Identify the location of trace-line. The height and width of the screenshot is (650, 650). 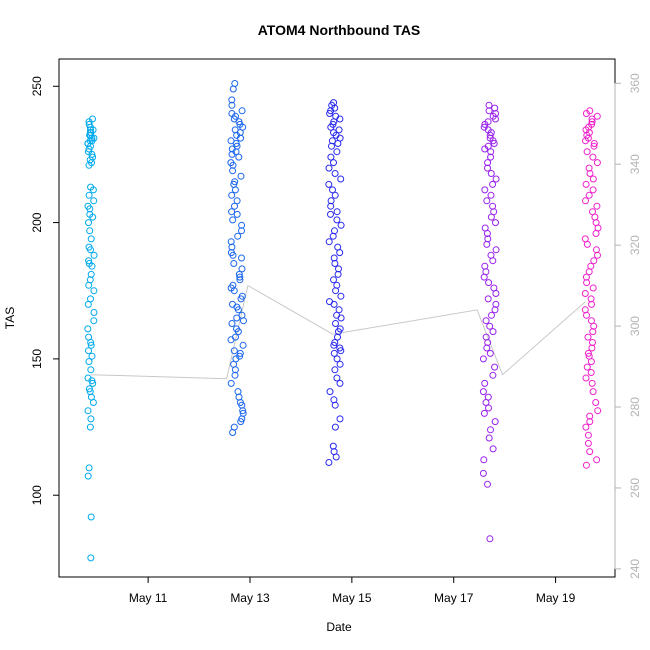
(338, 332).